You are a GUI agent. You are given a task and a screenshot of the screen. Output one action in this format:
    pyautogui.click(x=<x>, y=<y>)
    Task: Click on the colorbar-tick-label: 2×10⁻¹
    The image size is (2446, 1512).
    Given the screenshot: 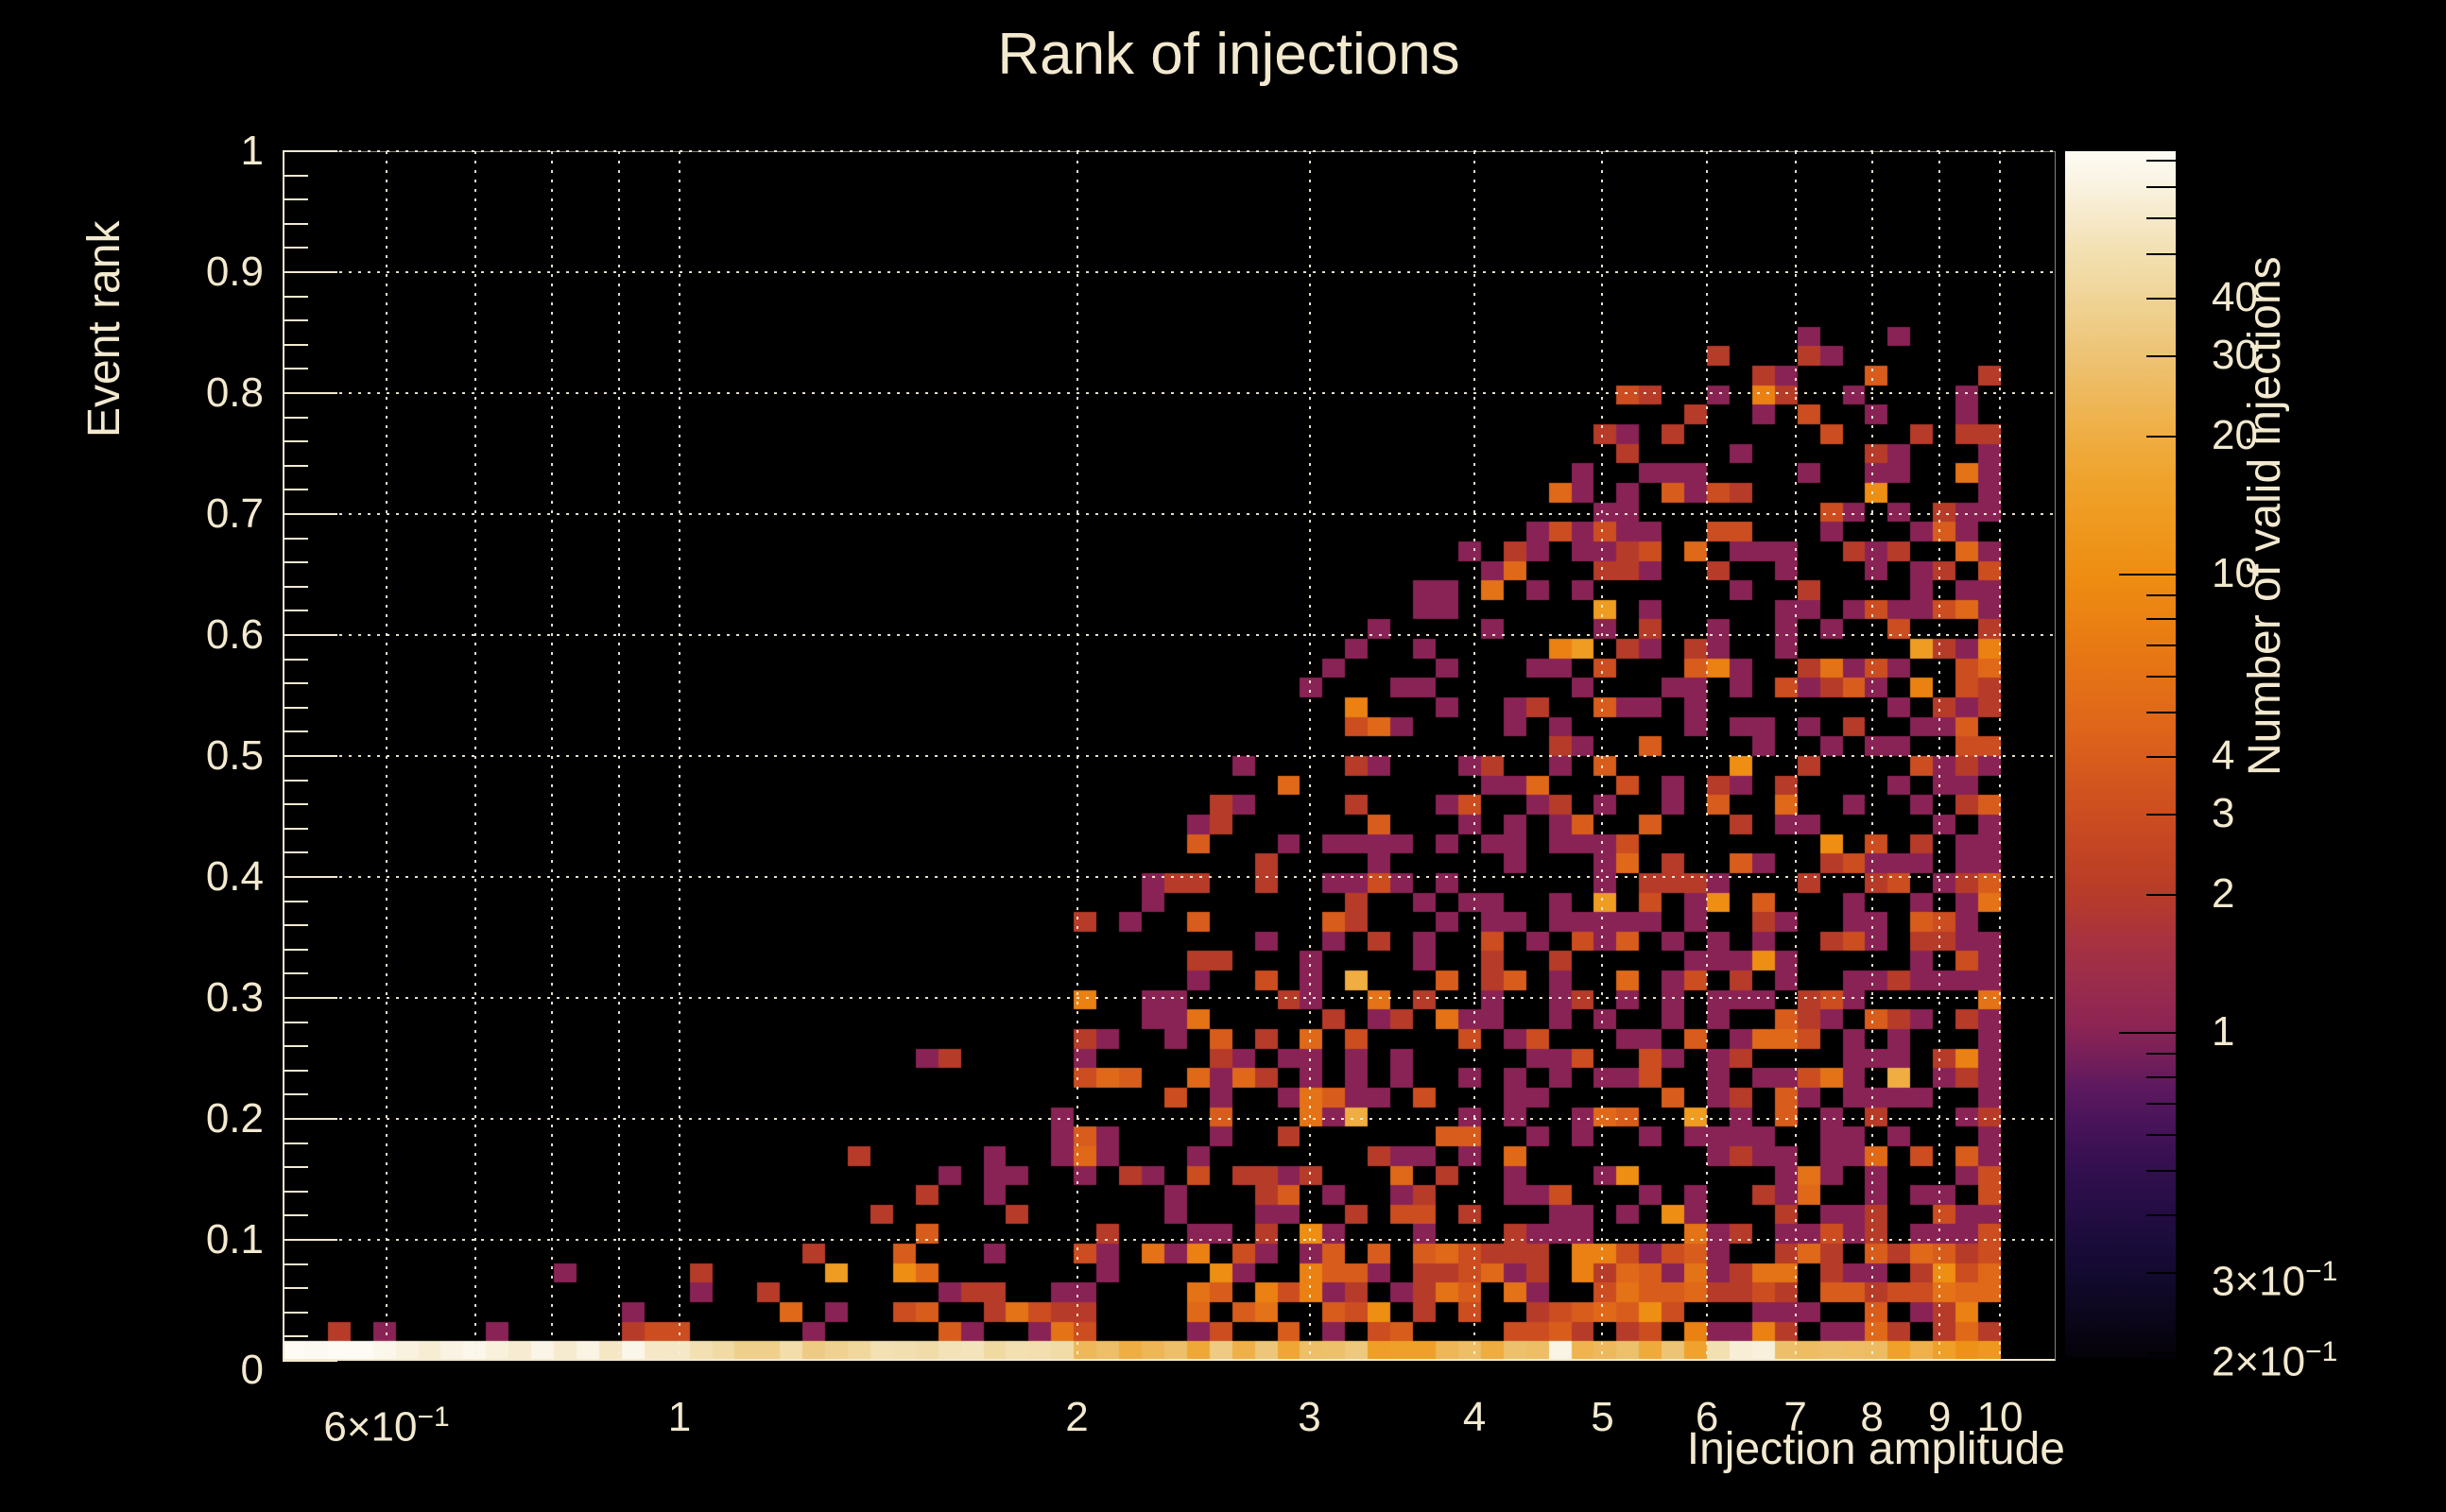 What is the action you would take?
    pyautogui.click(x=2275, y=1360)
    